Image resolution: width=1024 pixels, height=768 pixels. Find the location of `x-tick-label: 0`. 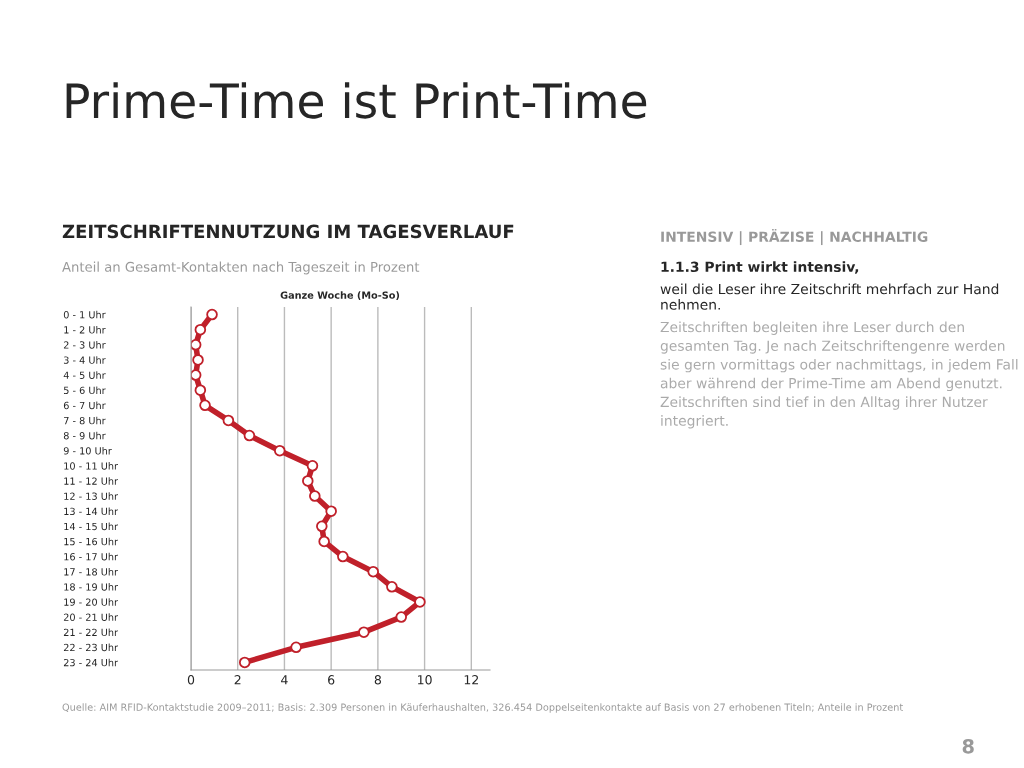

x-tick-label: 0 is located at coordinates (191, 680).